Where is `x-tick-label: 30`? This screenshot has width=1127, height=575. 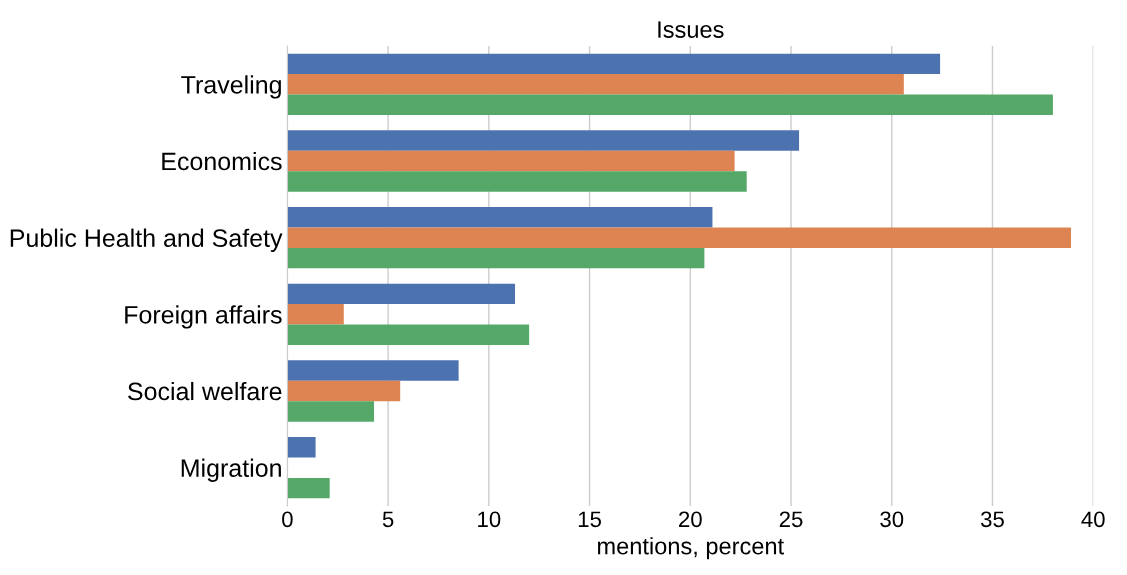
x-tick-label: 30 is located at coordinates (892, 519).